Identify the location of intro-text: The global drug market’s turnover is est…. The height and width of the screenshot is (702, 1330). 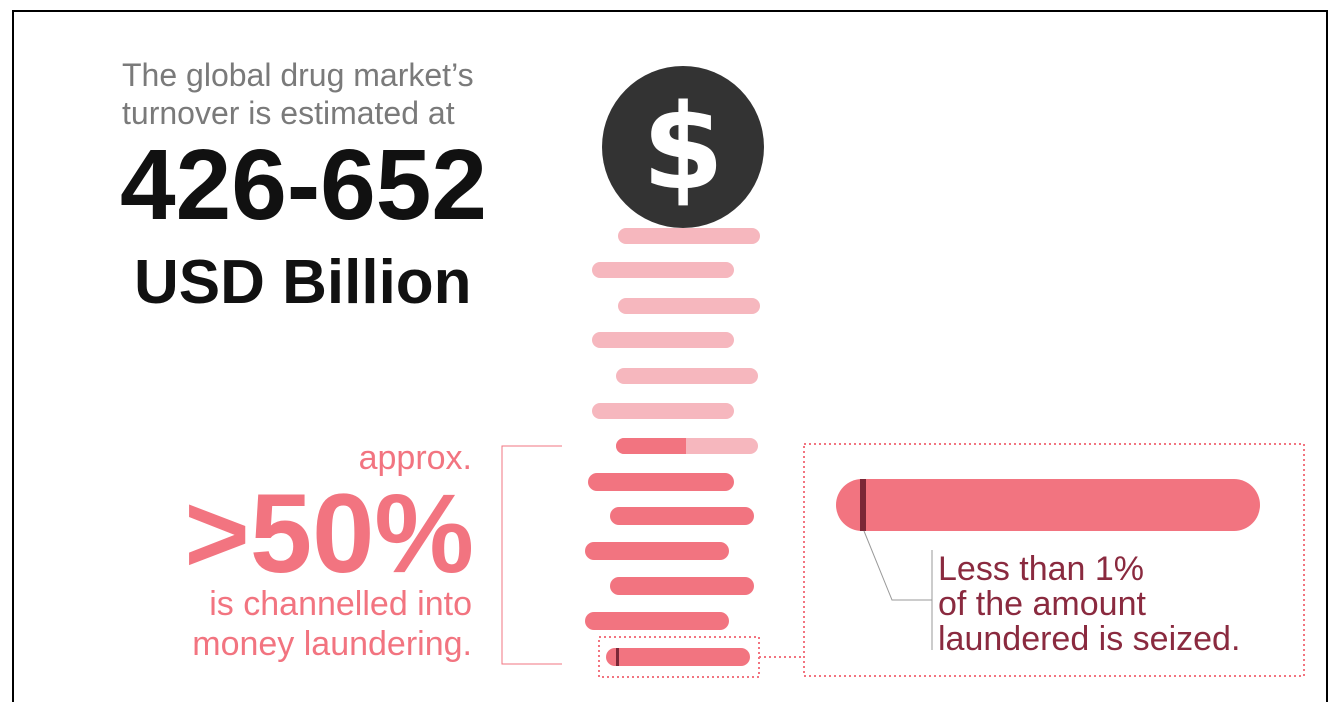
(298, 94).